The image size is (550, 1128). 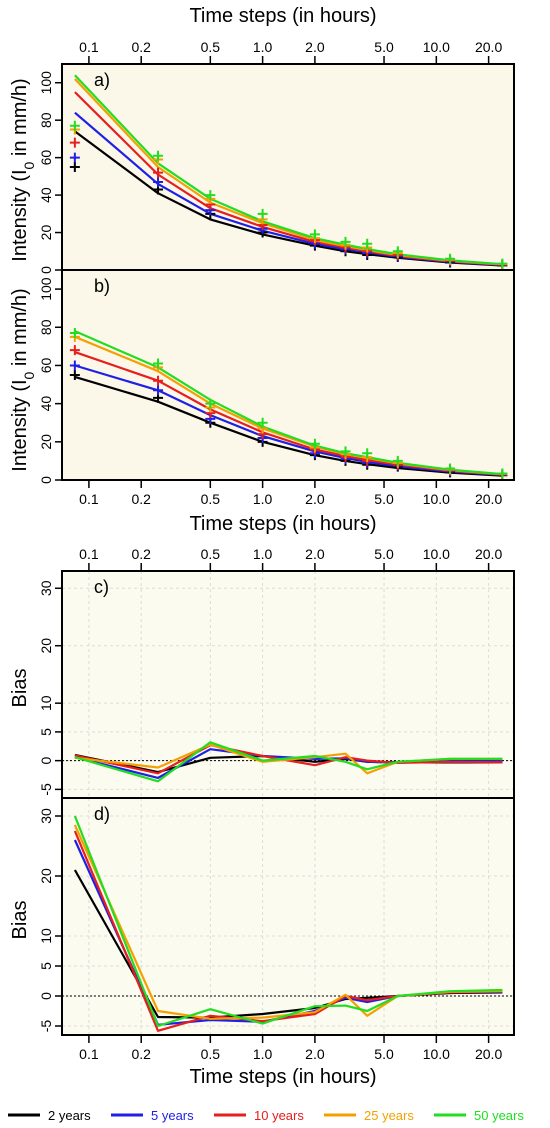 What do you see at coordinates (20, 920) in the screenshot?
I see `y-title-bias-d: Bias` at bounding box center [20, 920].